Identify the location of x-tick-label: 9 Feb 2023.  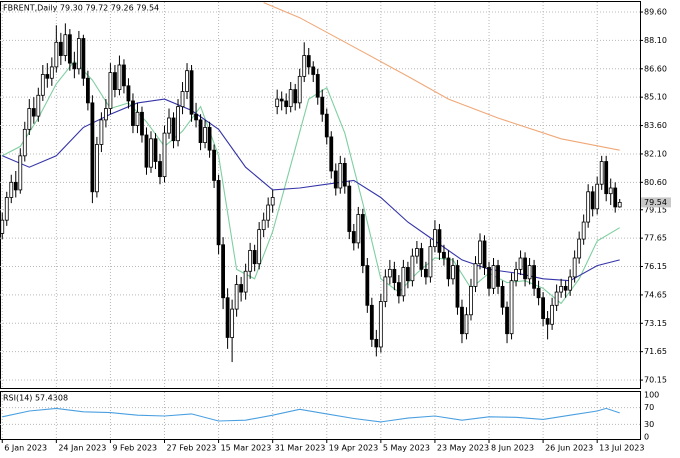
(134, 448).